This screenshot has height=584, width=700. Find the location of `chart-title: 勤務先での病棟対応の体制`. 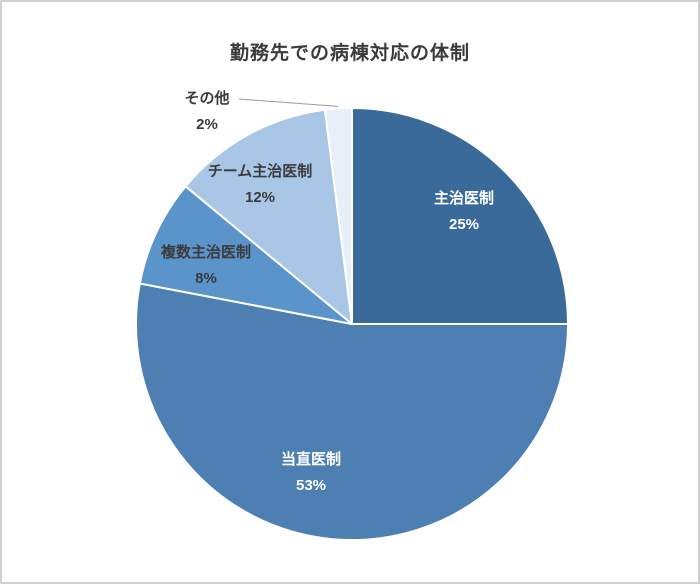

chart-title: 勤務先での病棟対応の体制 is located at coordinates (349, 53).